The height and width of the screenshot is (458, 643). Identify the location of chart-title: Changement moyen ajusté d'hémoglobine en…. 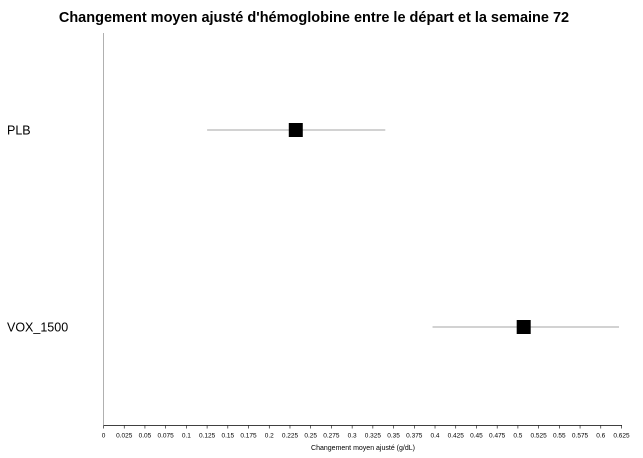
(314, 18).